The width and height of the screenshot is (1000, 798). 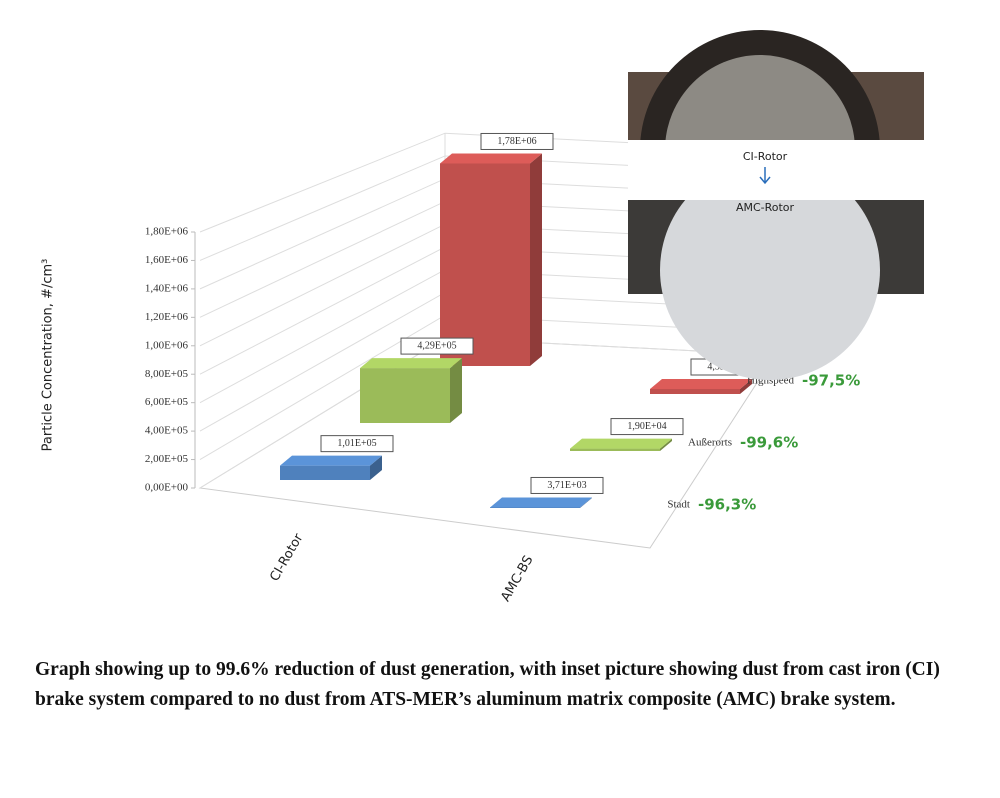 I want to click on y-tick-label: 4,00E+05, so click(x=167, y=431).